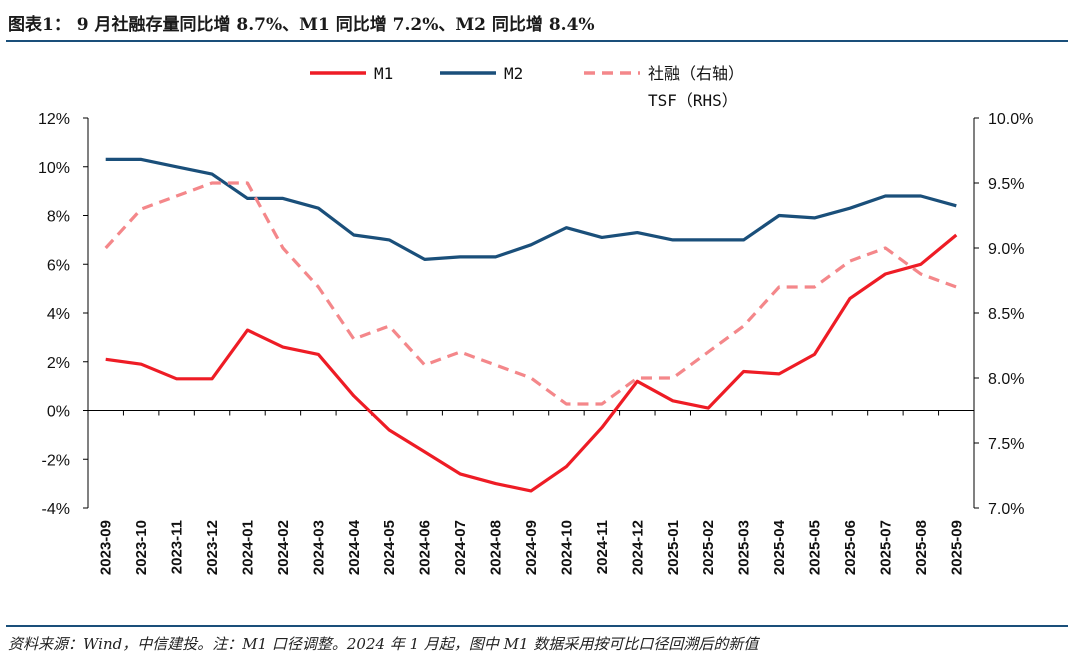 The width and height of the screenshot is (1080, 659). What do you see at coordinates (247, 547) in the screenshot?
I see `x-tick-label: 2024-01` at bounding box center [247, 547].